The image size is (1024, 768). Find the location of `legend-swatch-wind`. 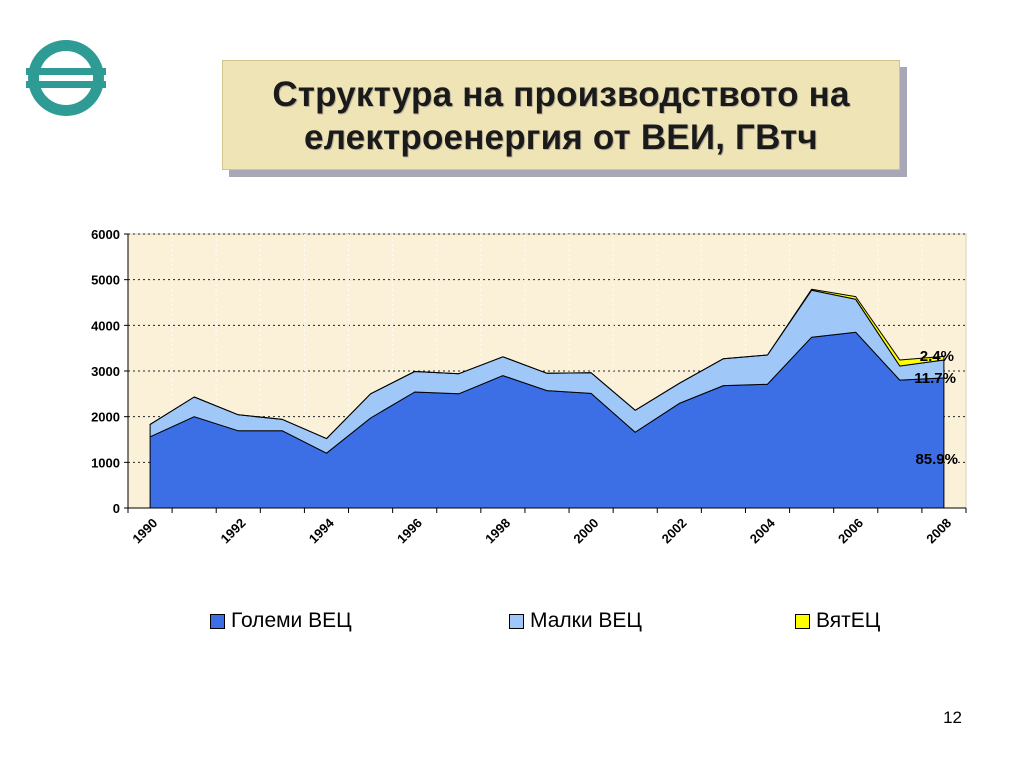

legend-swatch-wind is located at coordinates (802, 621).